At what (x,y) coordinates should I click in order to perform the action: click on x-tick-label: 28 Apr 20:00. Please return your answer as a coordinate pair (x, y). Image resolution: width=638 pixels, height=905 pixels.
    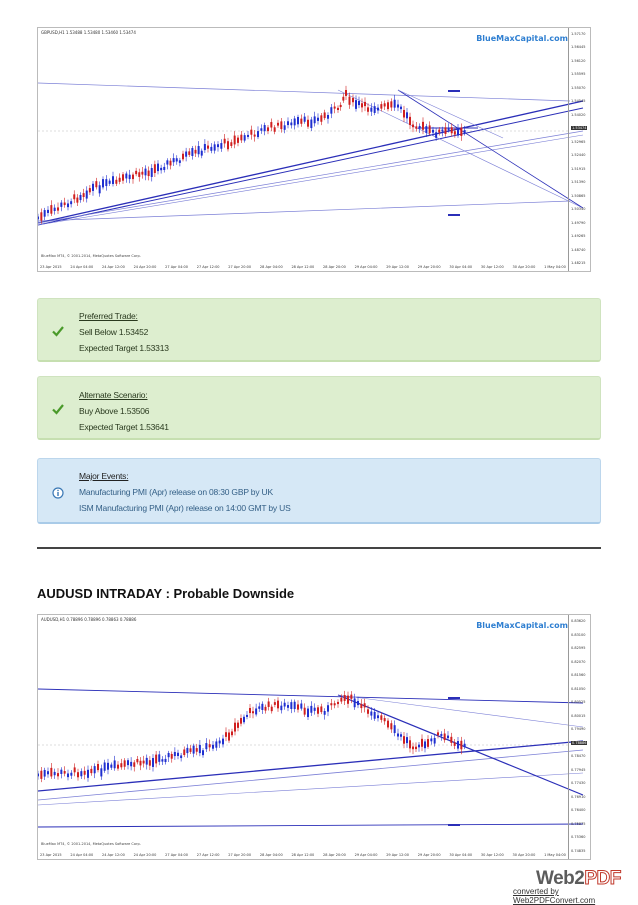
    Looking at the image, I should click on (334, 855).